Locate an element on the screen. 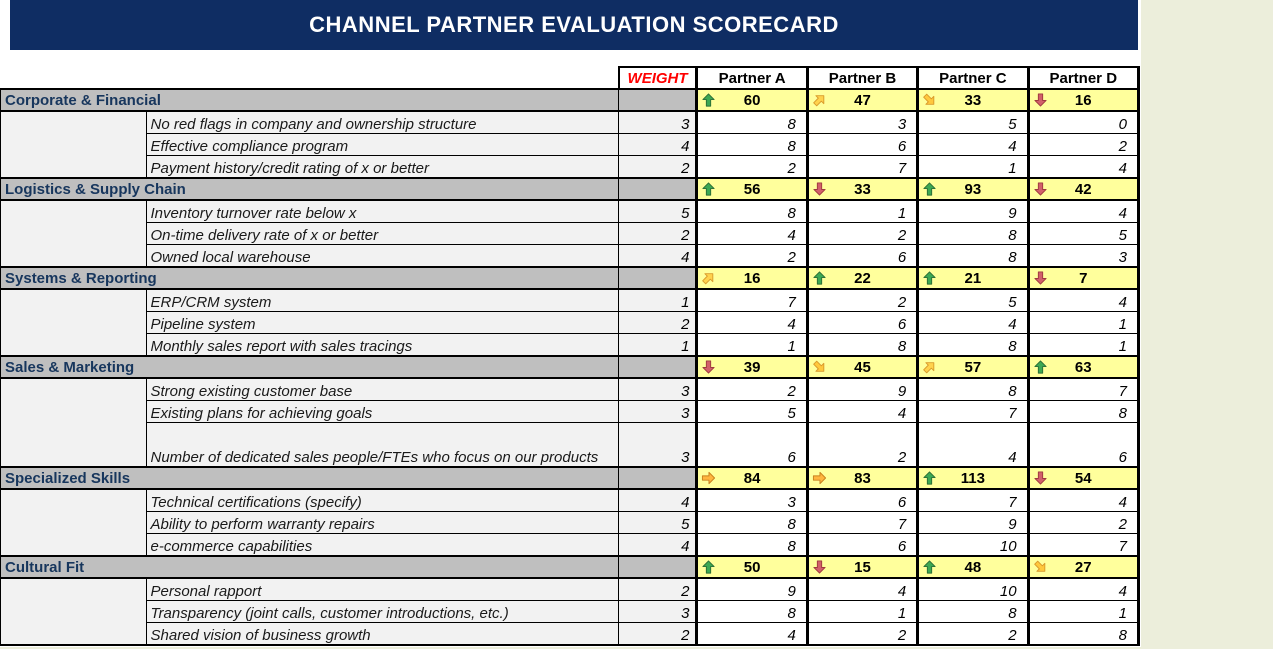  criterion-label: Existing plans for achieving goals is located at coordinates (382, 411).